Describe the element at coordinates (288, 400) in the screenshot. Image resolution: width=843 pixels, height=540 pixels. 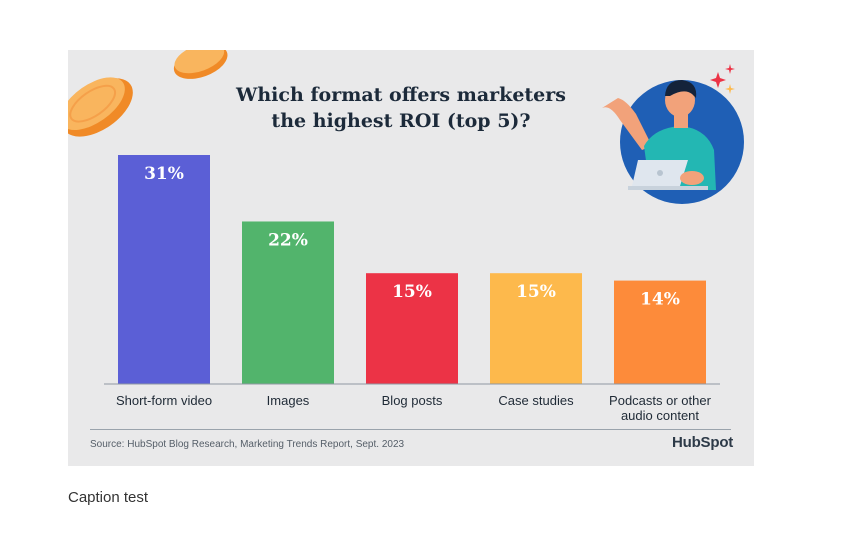
I see `category-label-2: Images` at that location.